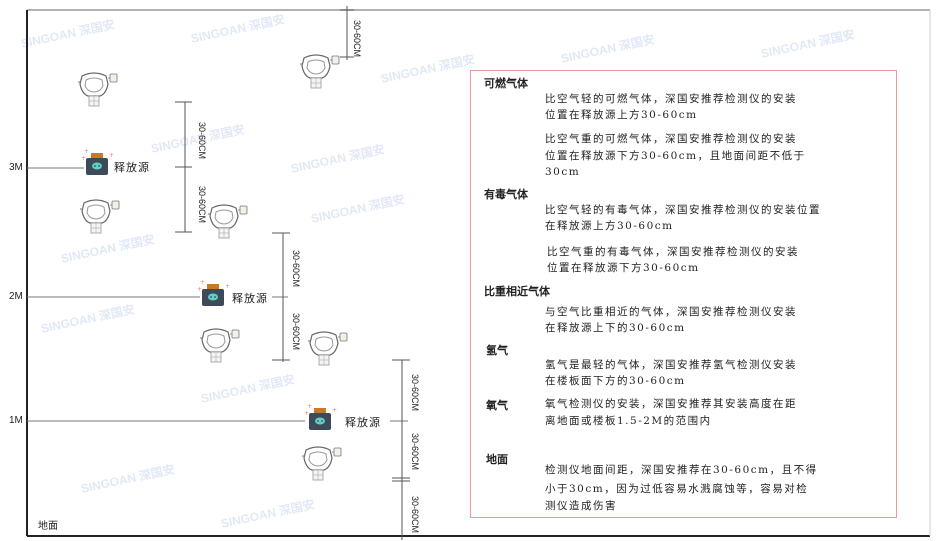 The width and height of the screenshot is (938, 541). What do you see at coordinates (683, 210) in the screenshot?
I see `toxic-lighter-line: 比空气轻的有毒气体，深国安推荐检测仪的安装位置` at bounding box center [683, 210].